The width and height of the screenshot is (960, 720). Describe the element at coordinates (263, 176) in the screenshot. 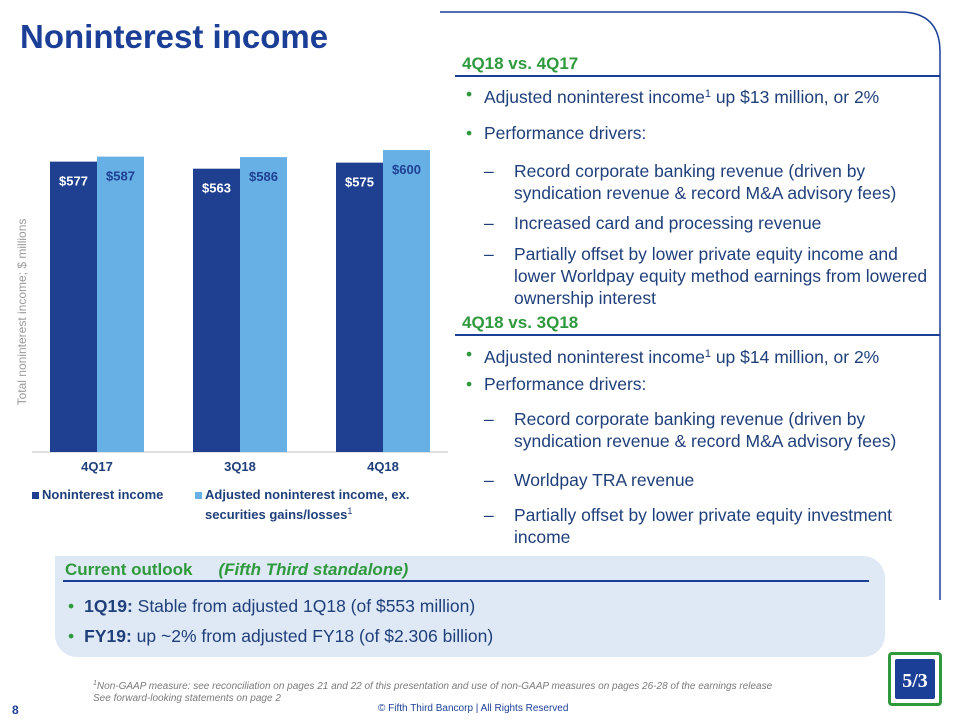

I see `bar-data-label: $586` at that location.